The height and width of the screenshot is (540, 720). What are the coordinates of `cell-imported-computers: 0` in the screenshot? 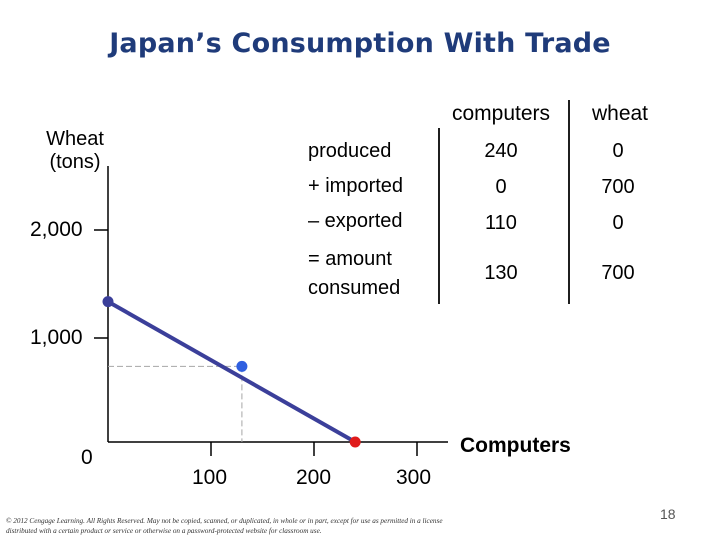 It's located at (501, 187).